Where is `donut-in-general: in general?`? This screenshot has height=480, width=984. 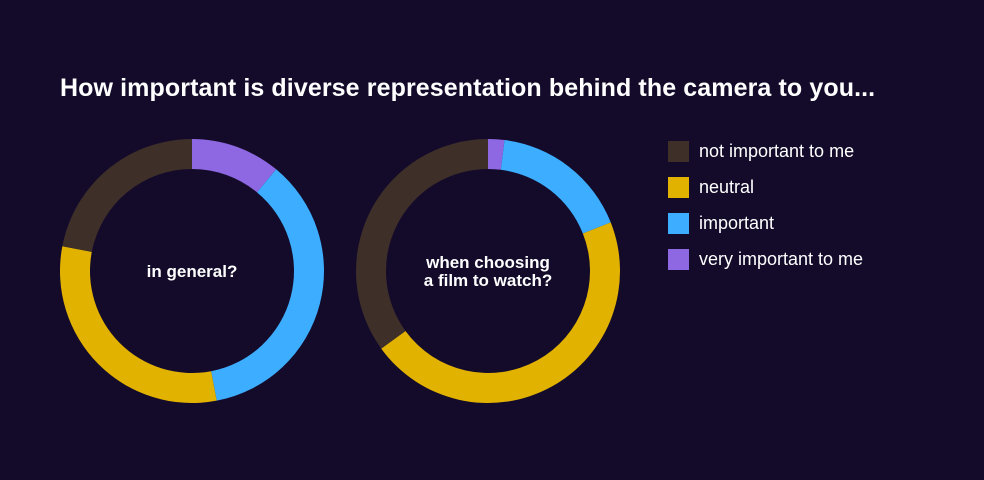 donut-in-general: in general? is located at coordinates (192, 271).